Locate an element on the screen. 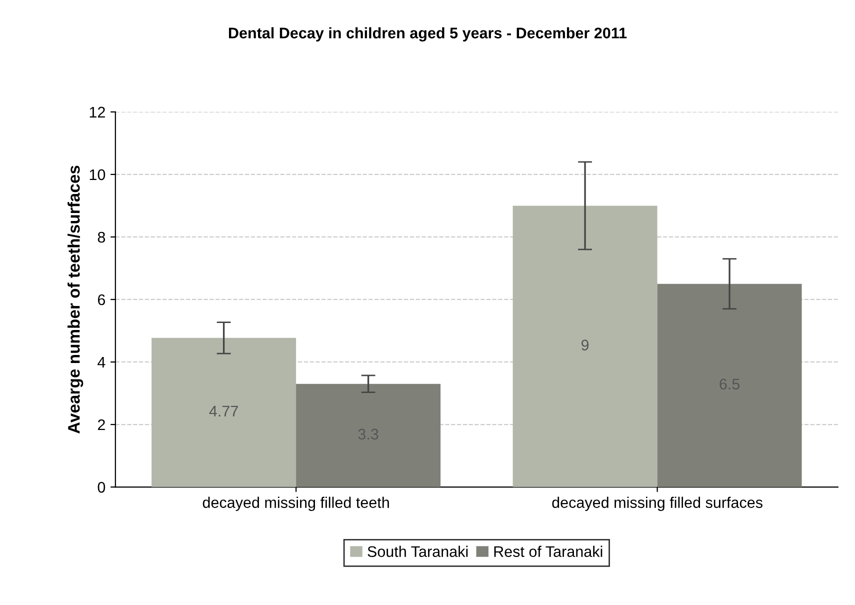  data-label: 9 is located at coordinates (585, 345).